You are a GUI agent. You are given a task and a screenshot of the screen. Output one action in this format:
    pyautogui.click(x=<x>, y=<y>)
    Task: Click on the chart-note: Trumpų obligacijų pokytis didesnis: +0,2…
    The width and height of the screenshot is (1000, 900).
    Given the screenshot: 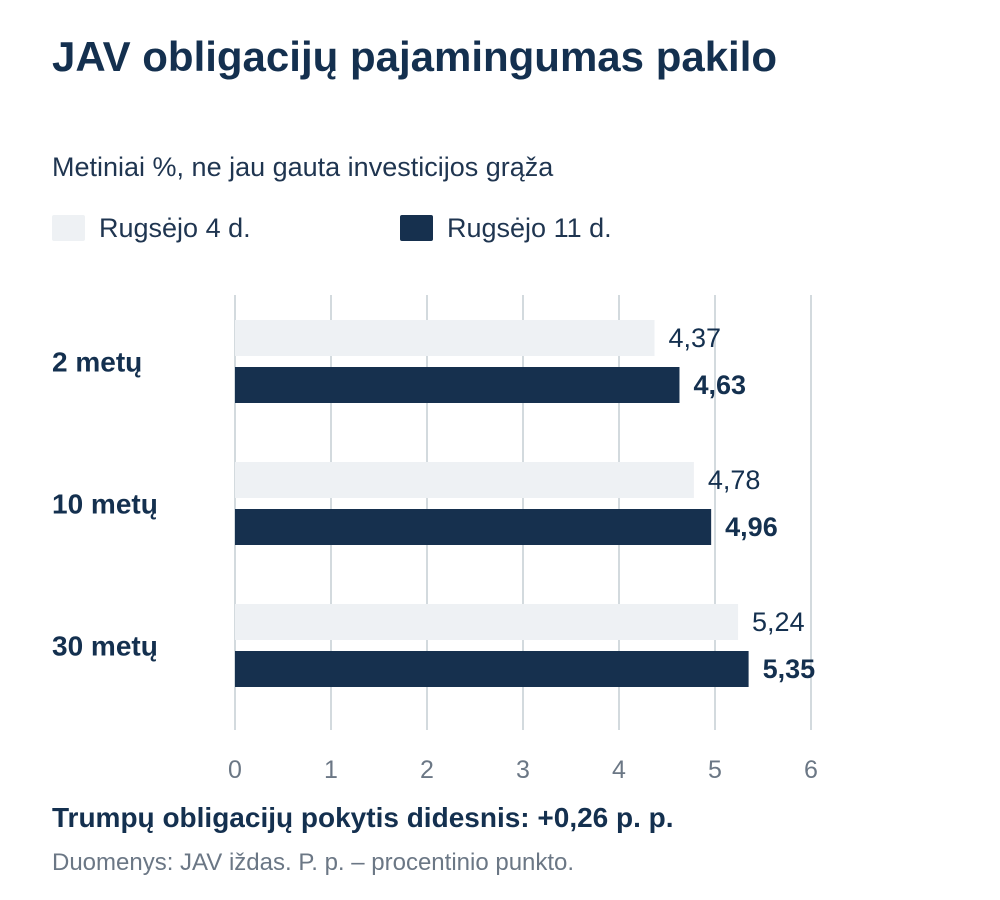 What is the action you would take?
    pyautogui.click(x=363, y=817)
    